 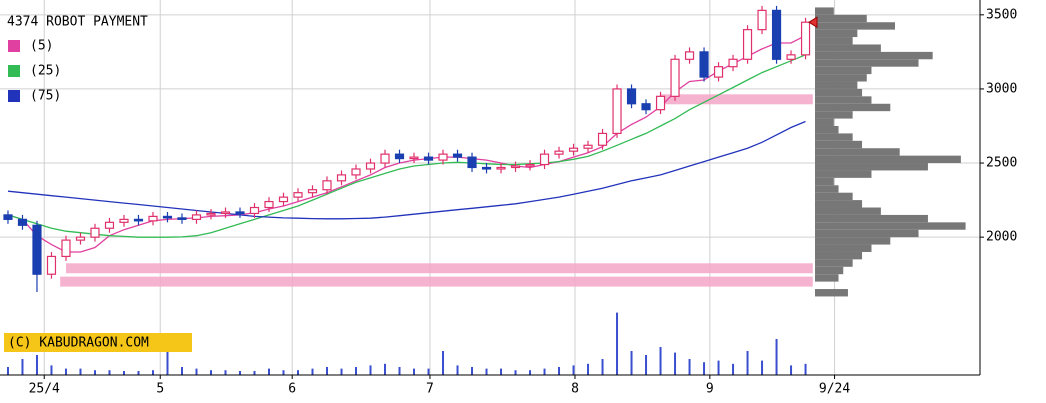 I want to click on x-tick-label: 9/24, so click(x=834, y=389).